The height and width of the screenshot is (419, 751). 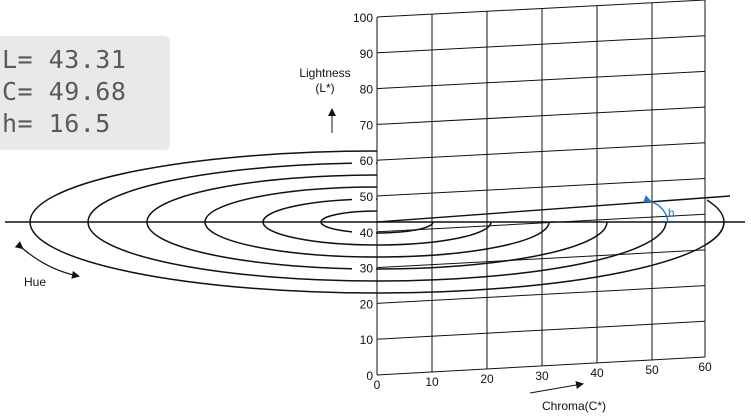 What do you see at coordinates (367, 304) in the screenshot?
I see `lightness-tick-label: 20` at bounding box center [367, 304].